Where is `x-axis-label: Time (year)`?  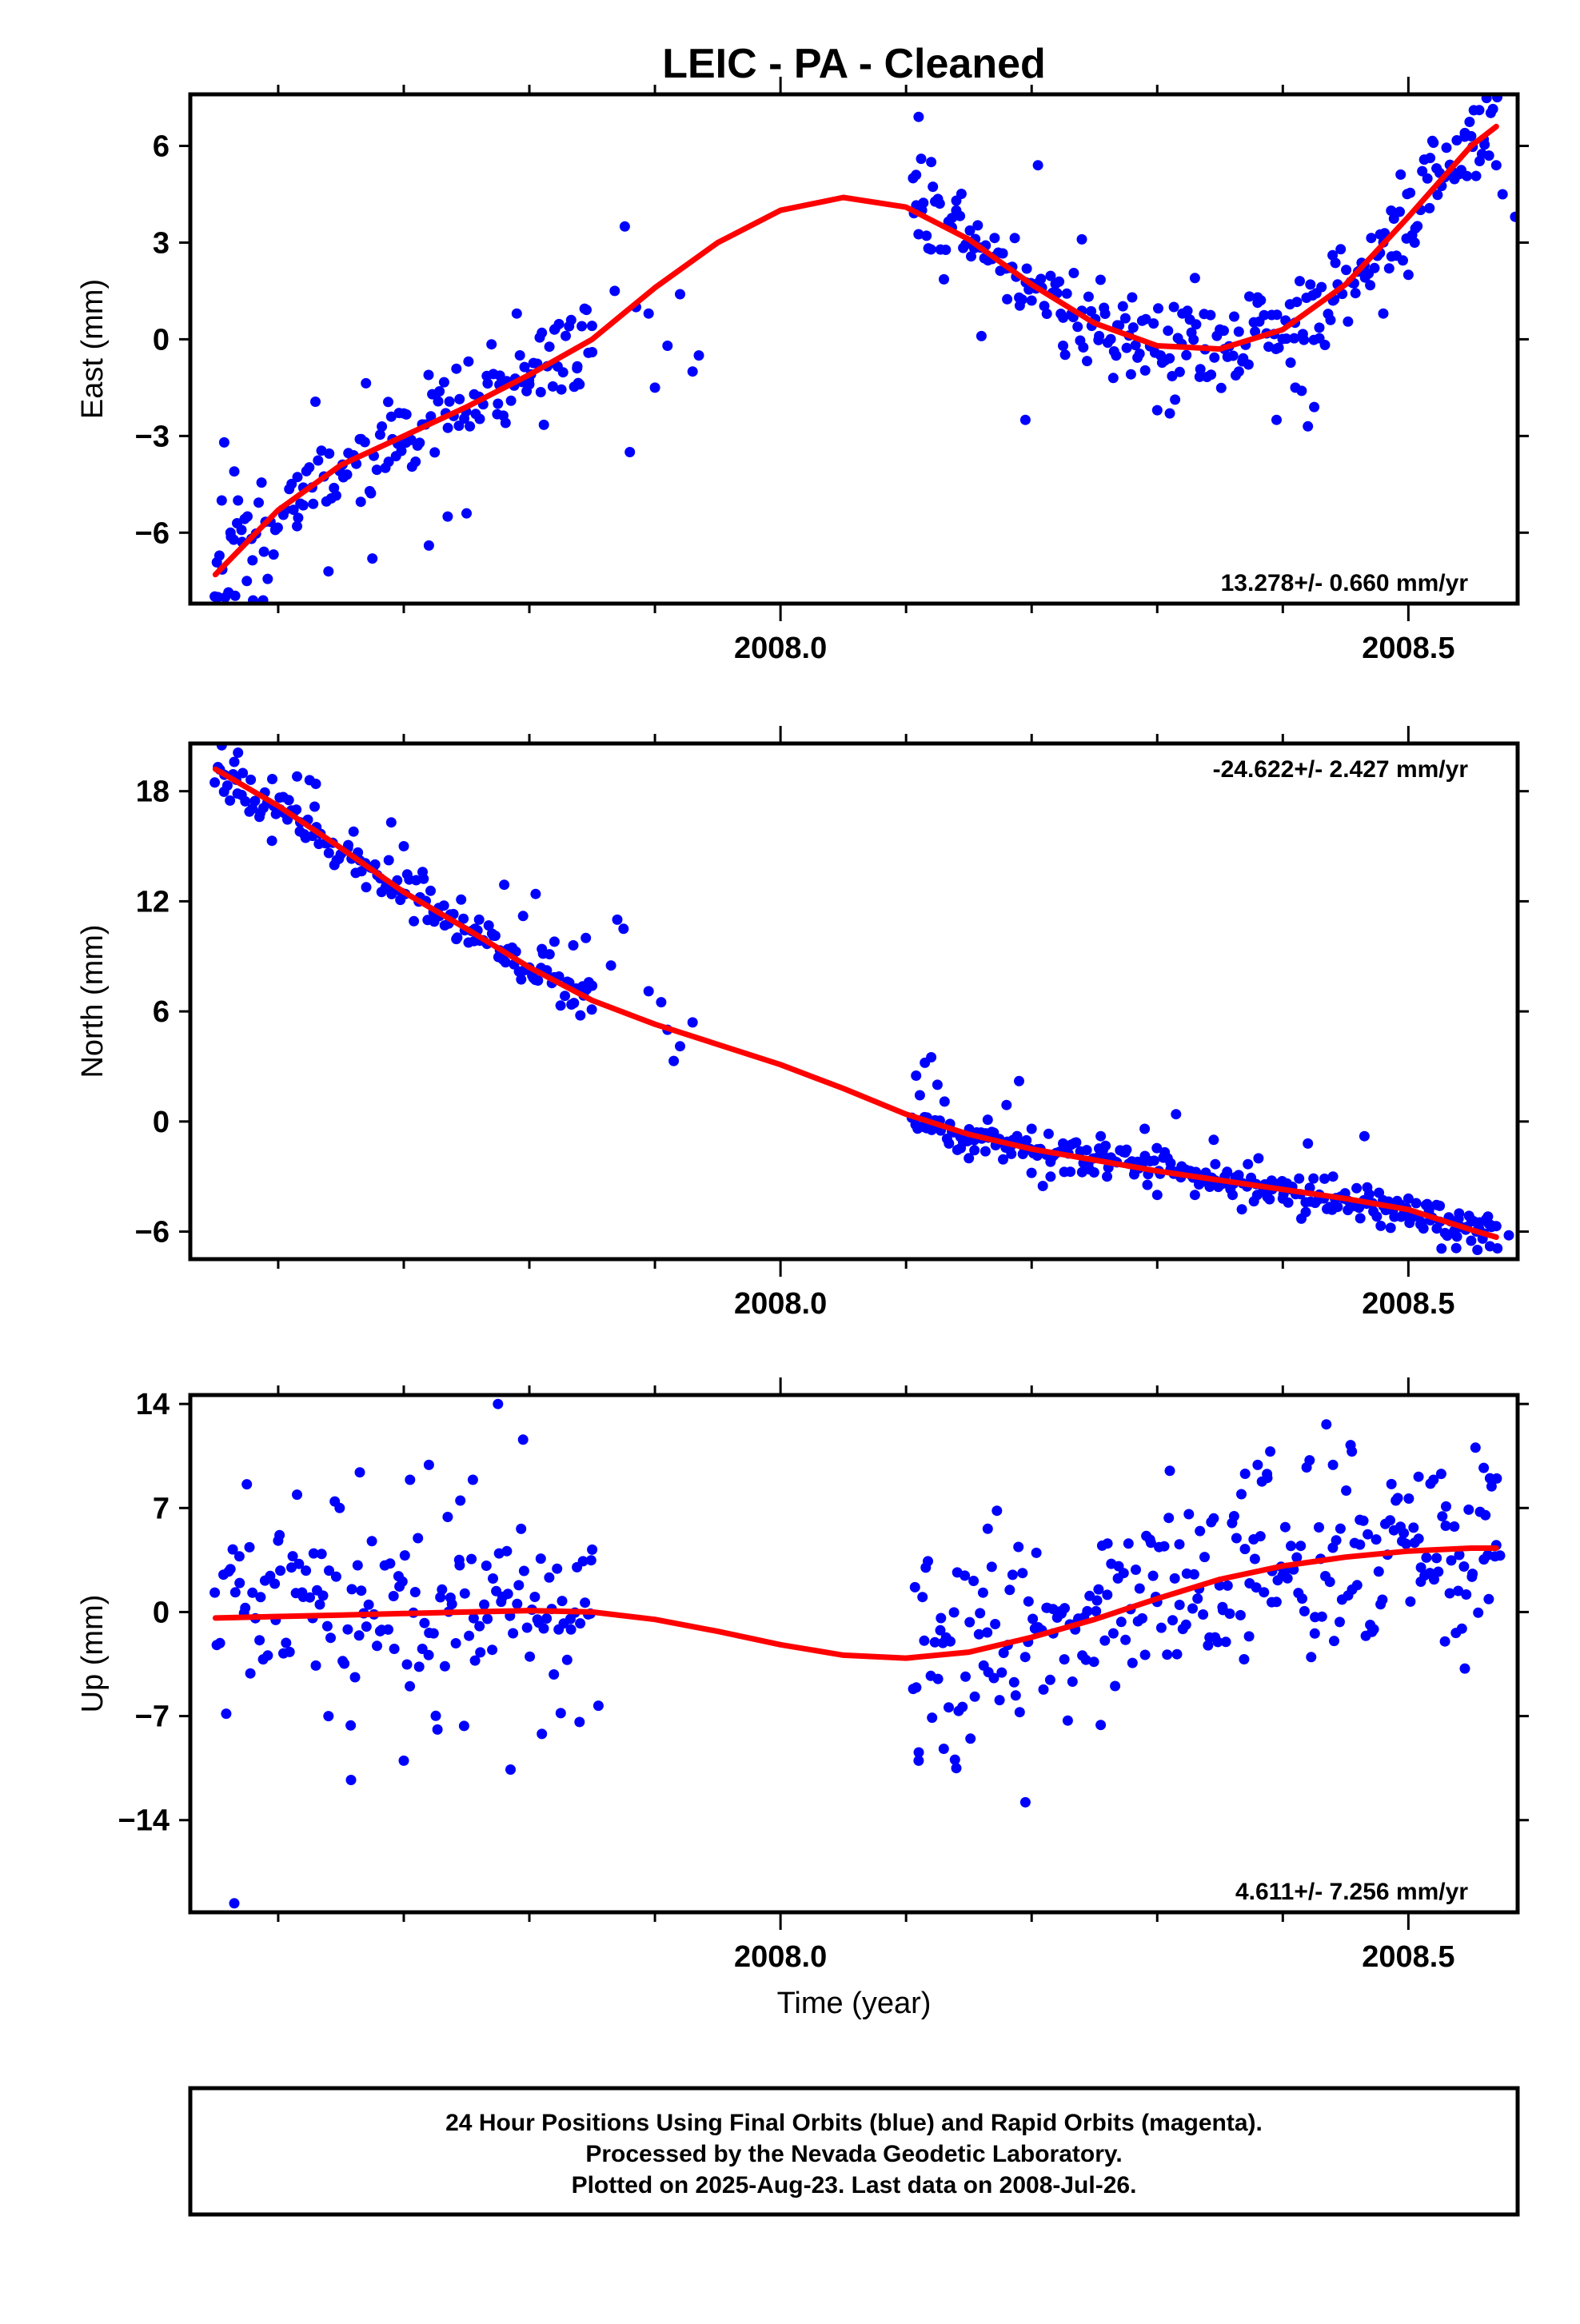
x-axis-label: Time (year) is located at coordinates (855, 2004).